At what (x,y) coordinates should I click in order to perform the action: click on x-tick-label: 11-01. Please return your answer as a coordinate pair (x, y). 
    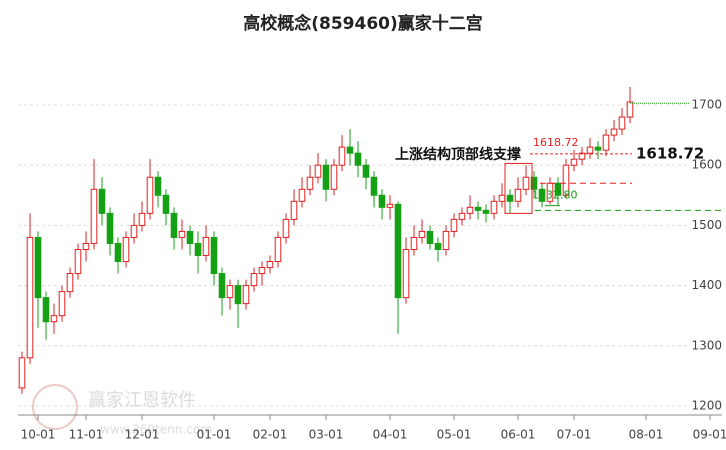
    Looking at the image, I should click on (86, 435).